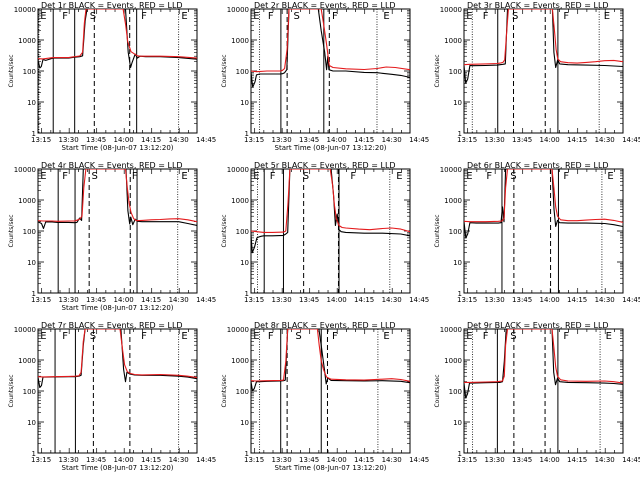 Image resolution: width=640 pixels, height=480 pixels. I want to click on panel-title: Det 3r BLACK = Events, RED = LLD, so click(538, 5).